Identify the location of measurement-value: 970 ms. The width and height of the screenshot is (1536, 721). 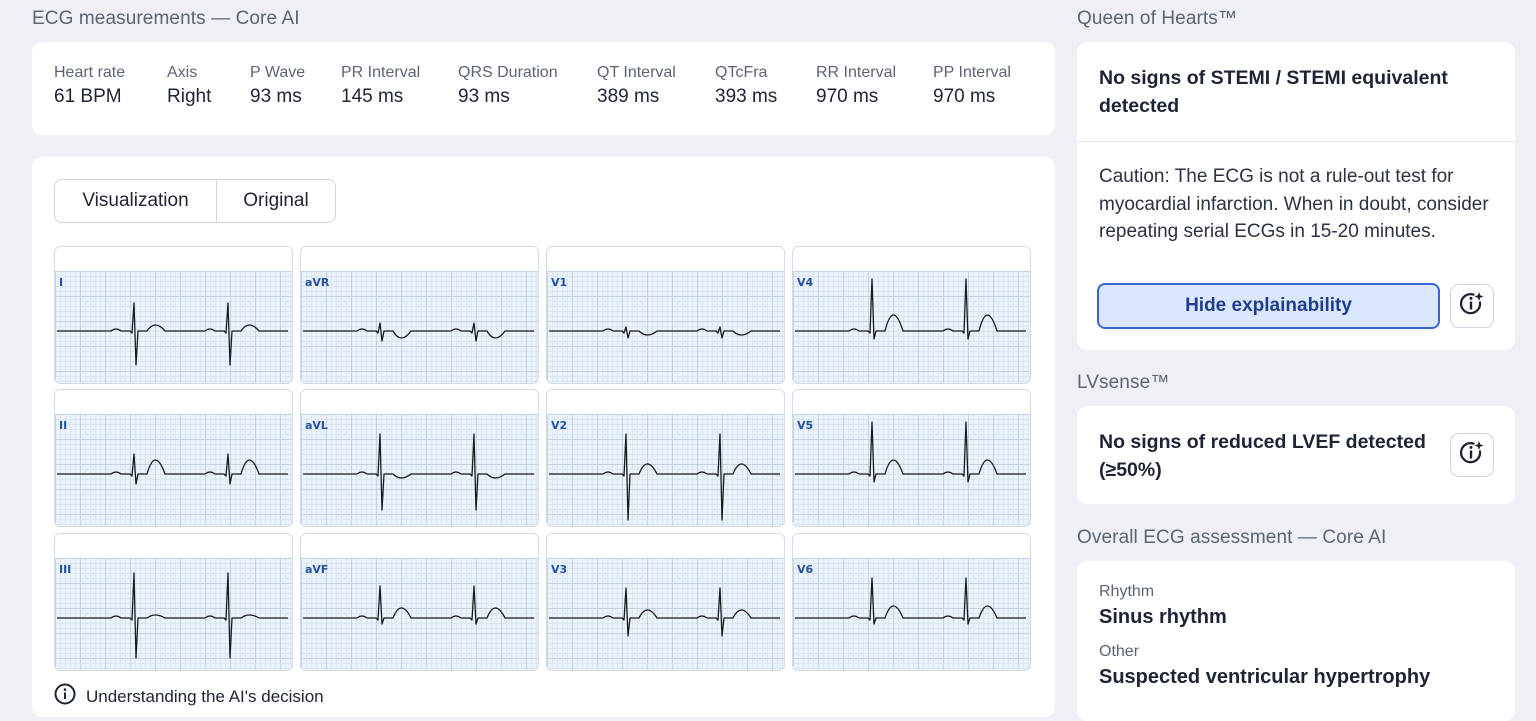
(847, 96).